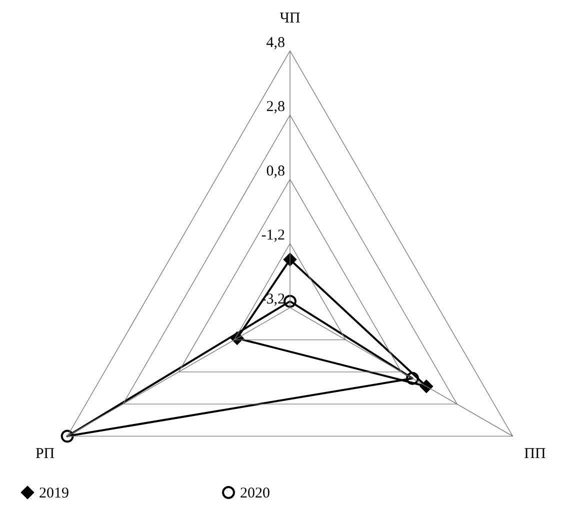  I want to click on spoke-label: РП, so click(45, 454).